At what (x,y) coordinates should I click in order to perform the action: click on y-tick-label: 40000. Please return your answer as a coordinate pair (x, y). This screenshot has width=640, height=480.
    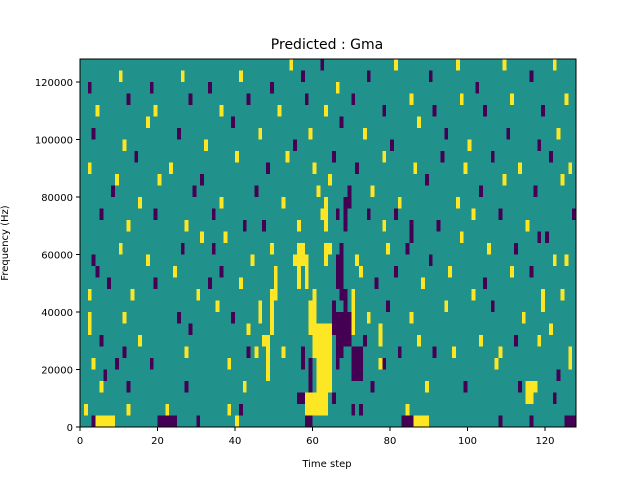
    Looking at the image, I should click on (57, 313).